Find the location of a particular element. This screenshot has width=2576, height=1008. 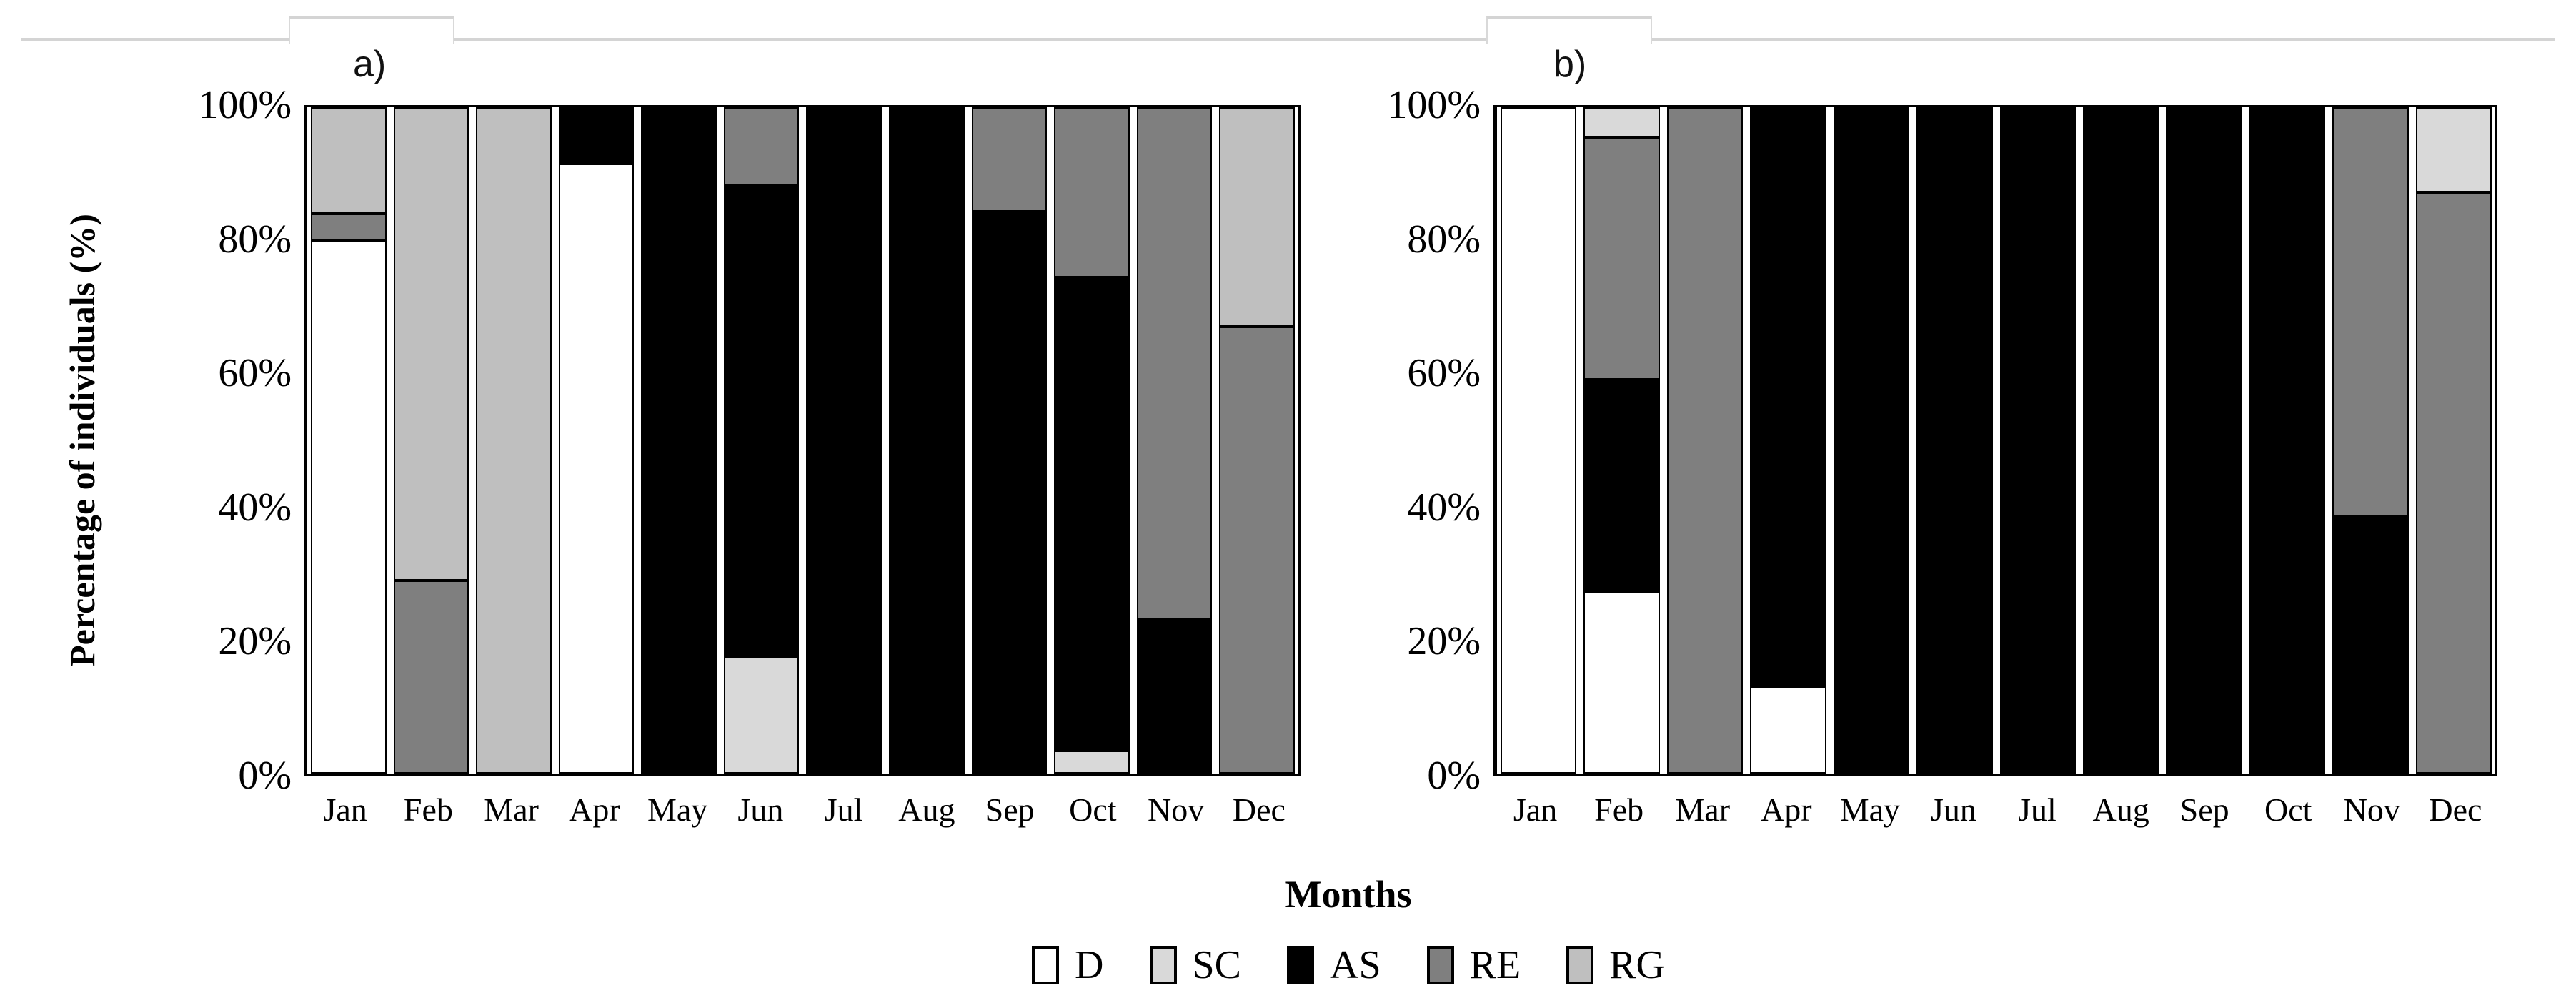

x-tick-label: Apr is located at coordinates (1786, 809).